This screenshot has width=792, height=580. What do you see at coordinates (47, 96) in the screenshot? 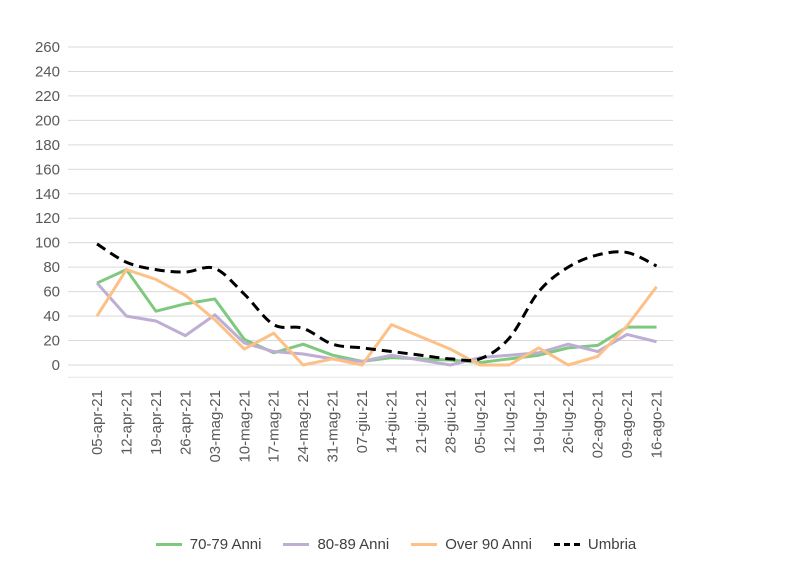
I see `y-tick-label: 220` at bounding box center [47, 96].